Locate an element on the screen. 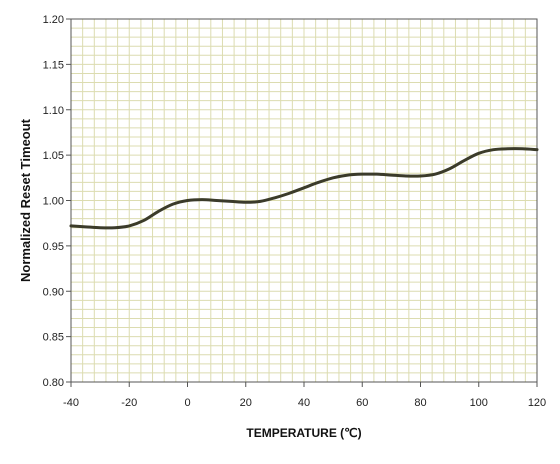 This screenshot has width=560, height=464. y-tick-label: 0.85 is located at coordinates (53, 338).